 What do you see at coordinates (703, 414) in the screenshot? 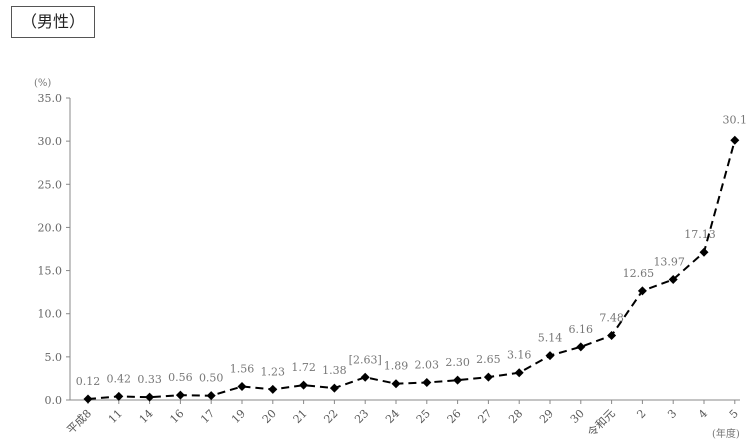
I see `x-tick-label: 4` at bounding box center [703, 414].